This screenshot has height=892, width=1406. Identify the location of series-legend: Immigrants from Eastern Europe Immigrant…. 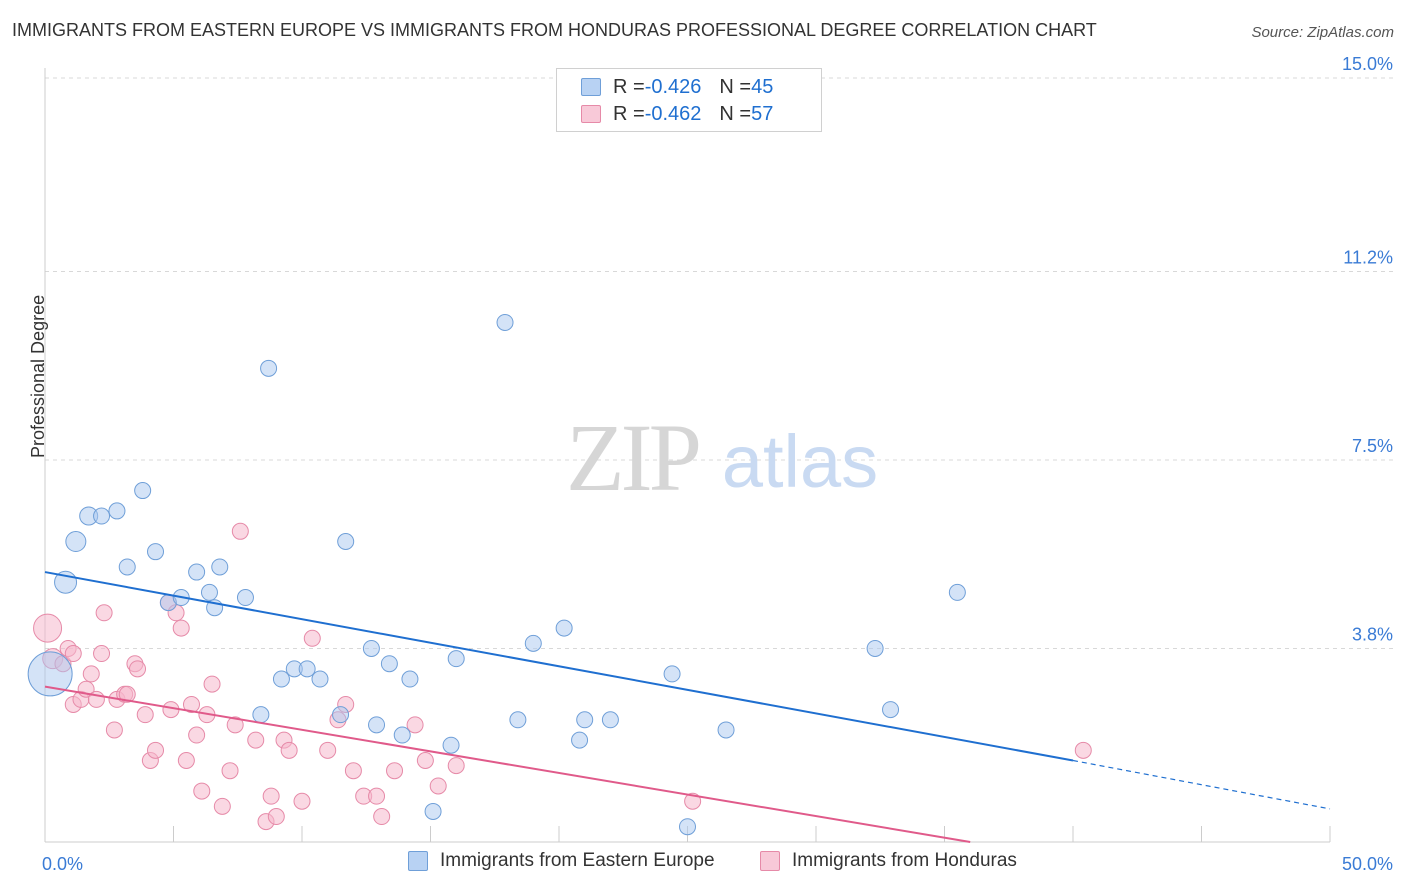
(703, 864).